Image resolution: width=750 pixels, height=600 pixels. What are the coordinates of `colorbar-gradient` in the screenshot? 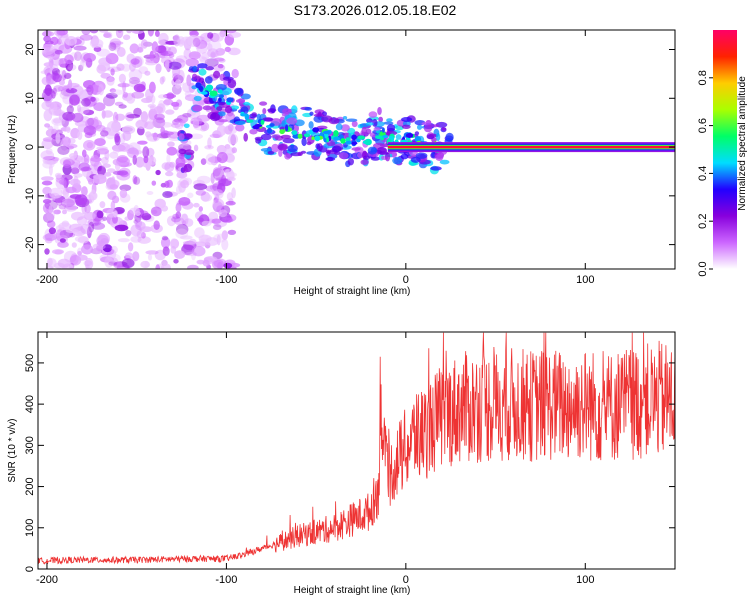 It's located at (725, 149).